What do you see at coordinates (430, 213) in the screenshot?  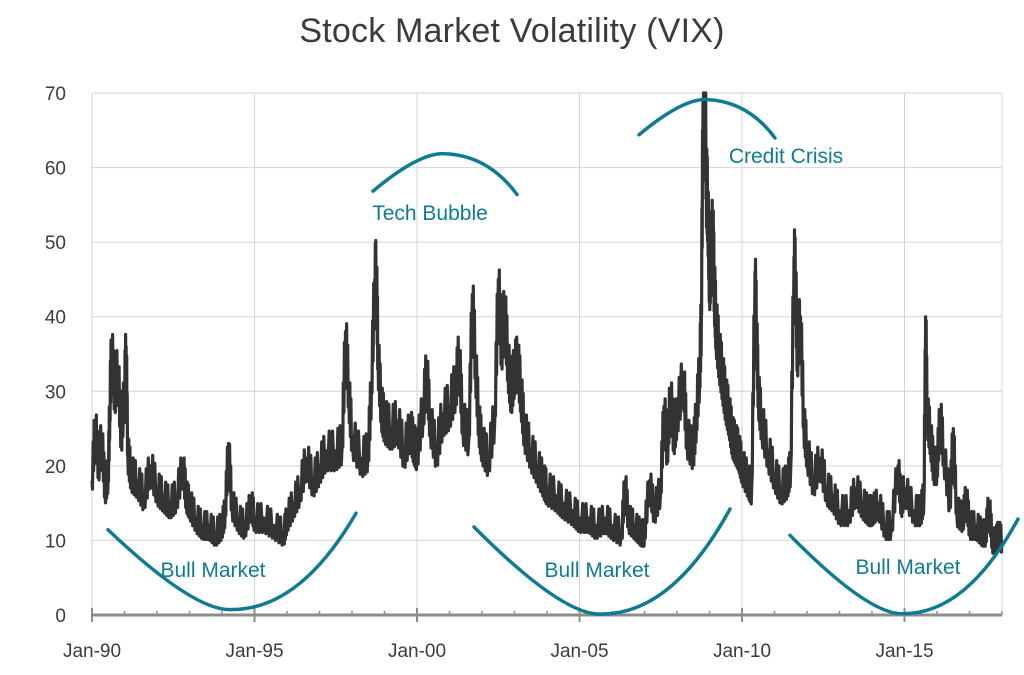 I see `annotation-label: Tech Bubble` at bounding box center [430, 213].